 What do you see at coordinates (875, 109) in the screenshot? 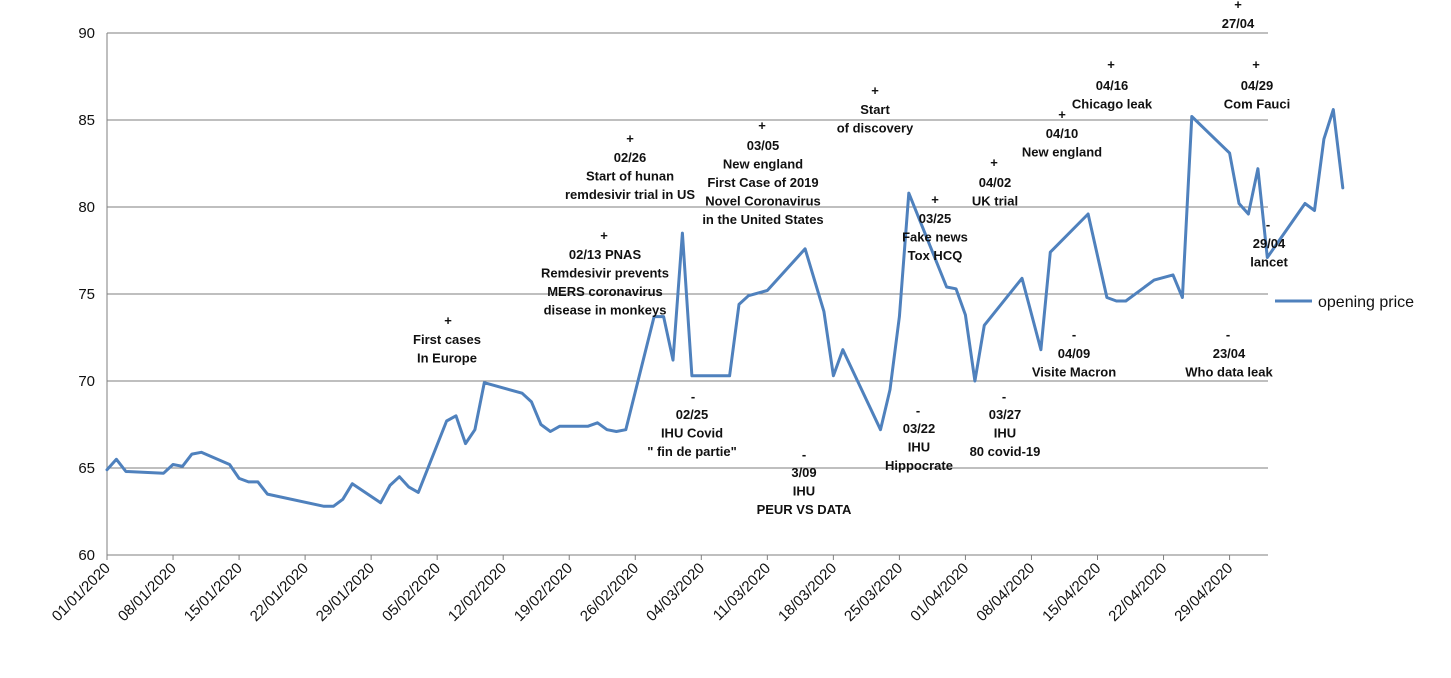
I see `annotation-label: Start` at bounding box center [875, 109].